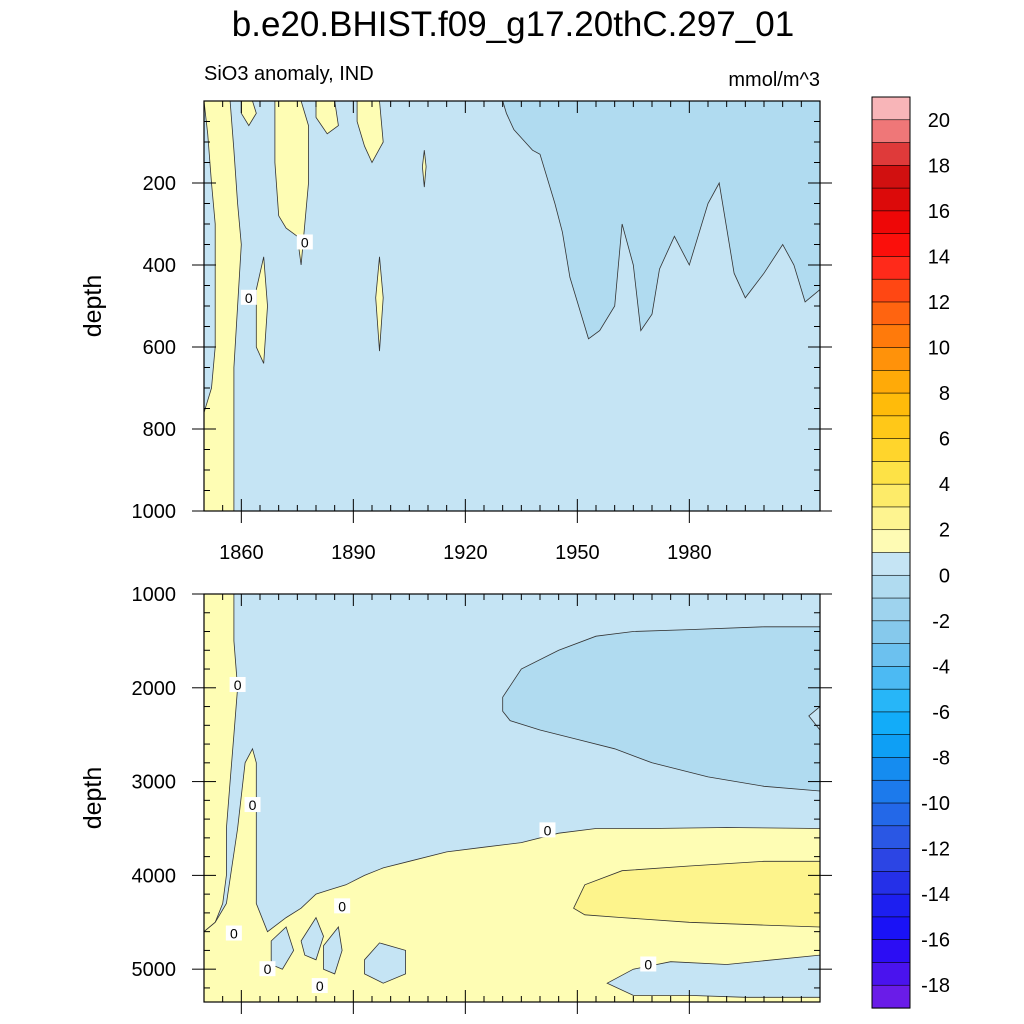 The width and height of the screenshot is (1024, 1024). What do you see at coordinates (935, 986) in the screenshot?
I see `colorbar-tick-label: -18` at bounding box center [935, 986].